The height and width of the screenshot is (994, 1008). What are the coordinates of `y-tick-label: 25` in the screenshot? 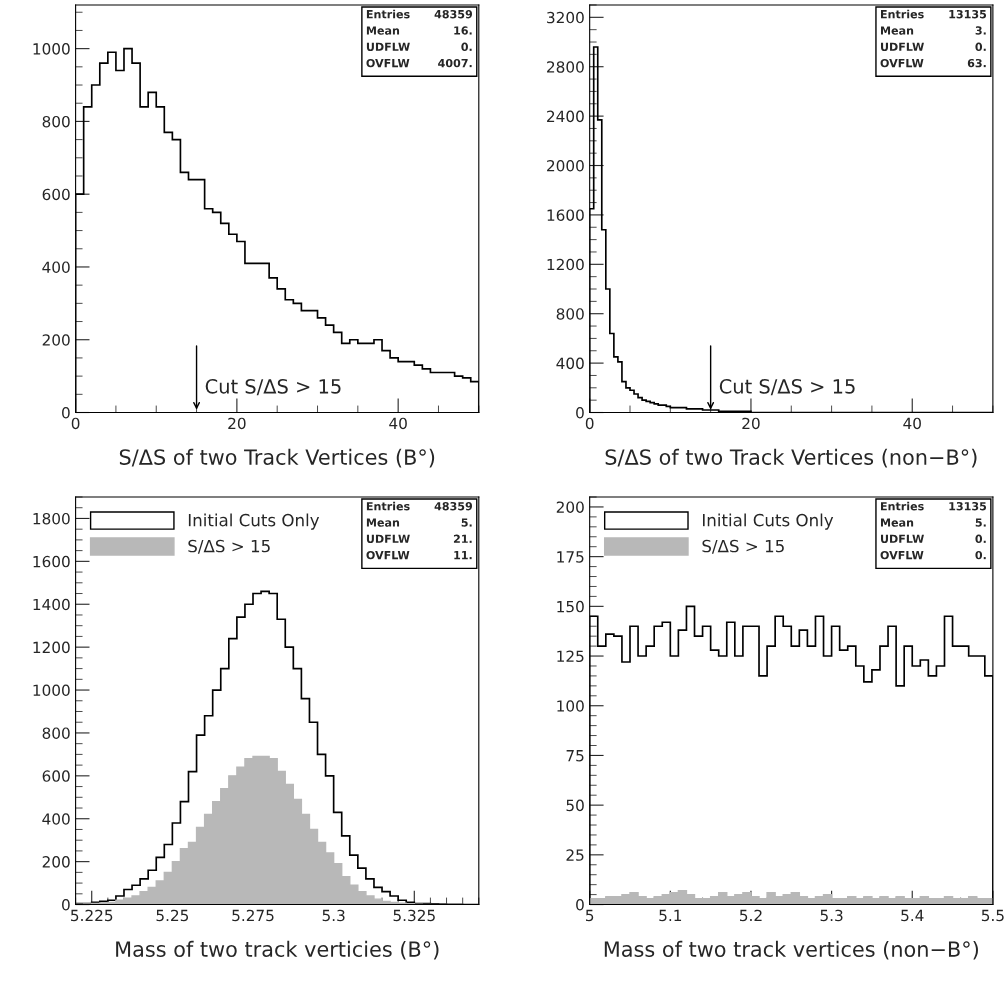 It's located at (575, 855).